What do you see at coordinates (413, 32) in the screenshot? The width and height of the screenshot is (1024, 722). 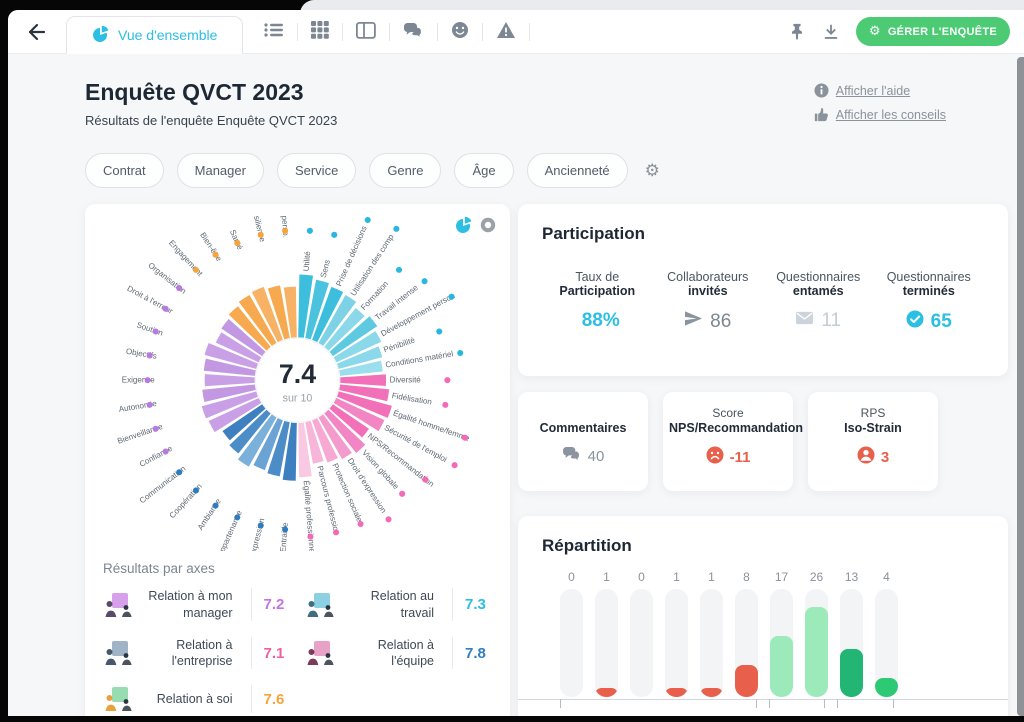 I see `tab-comments` at bounding box center [413, 32].